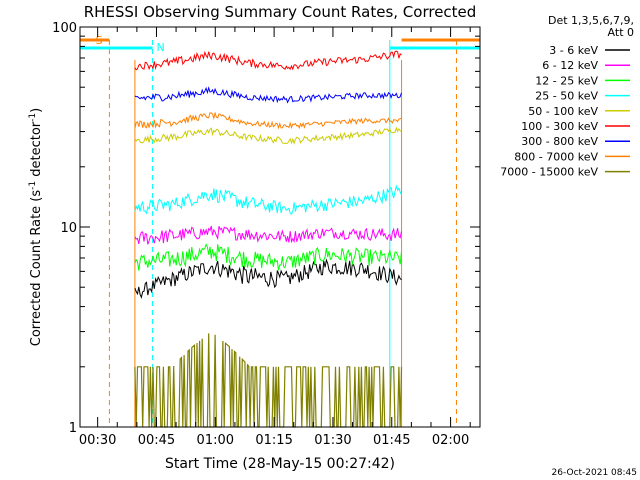 The width and height of the screenshot is (640, 480). What do you see at coordinates (332, 440) in the screenshot?
I see `x-tick-label: 01:30` at bounding box center [332, 440].